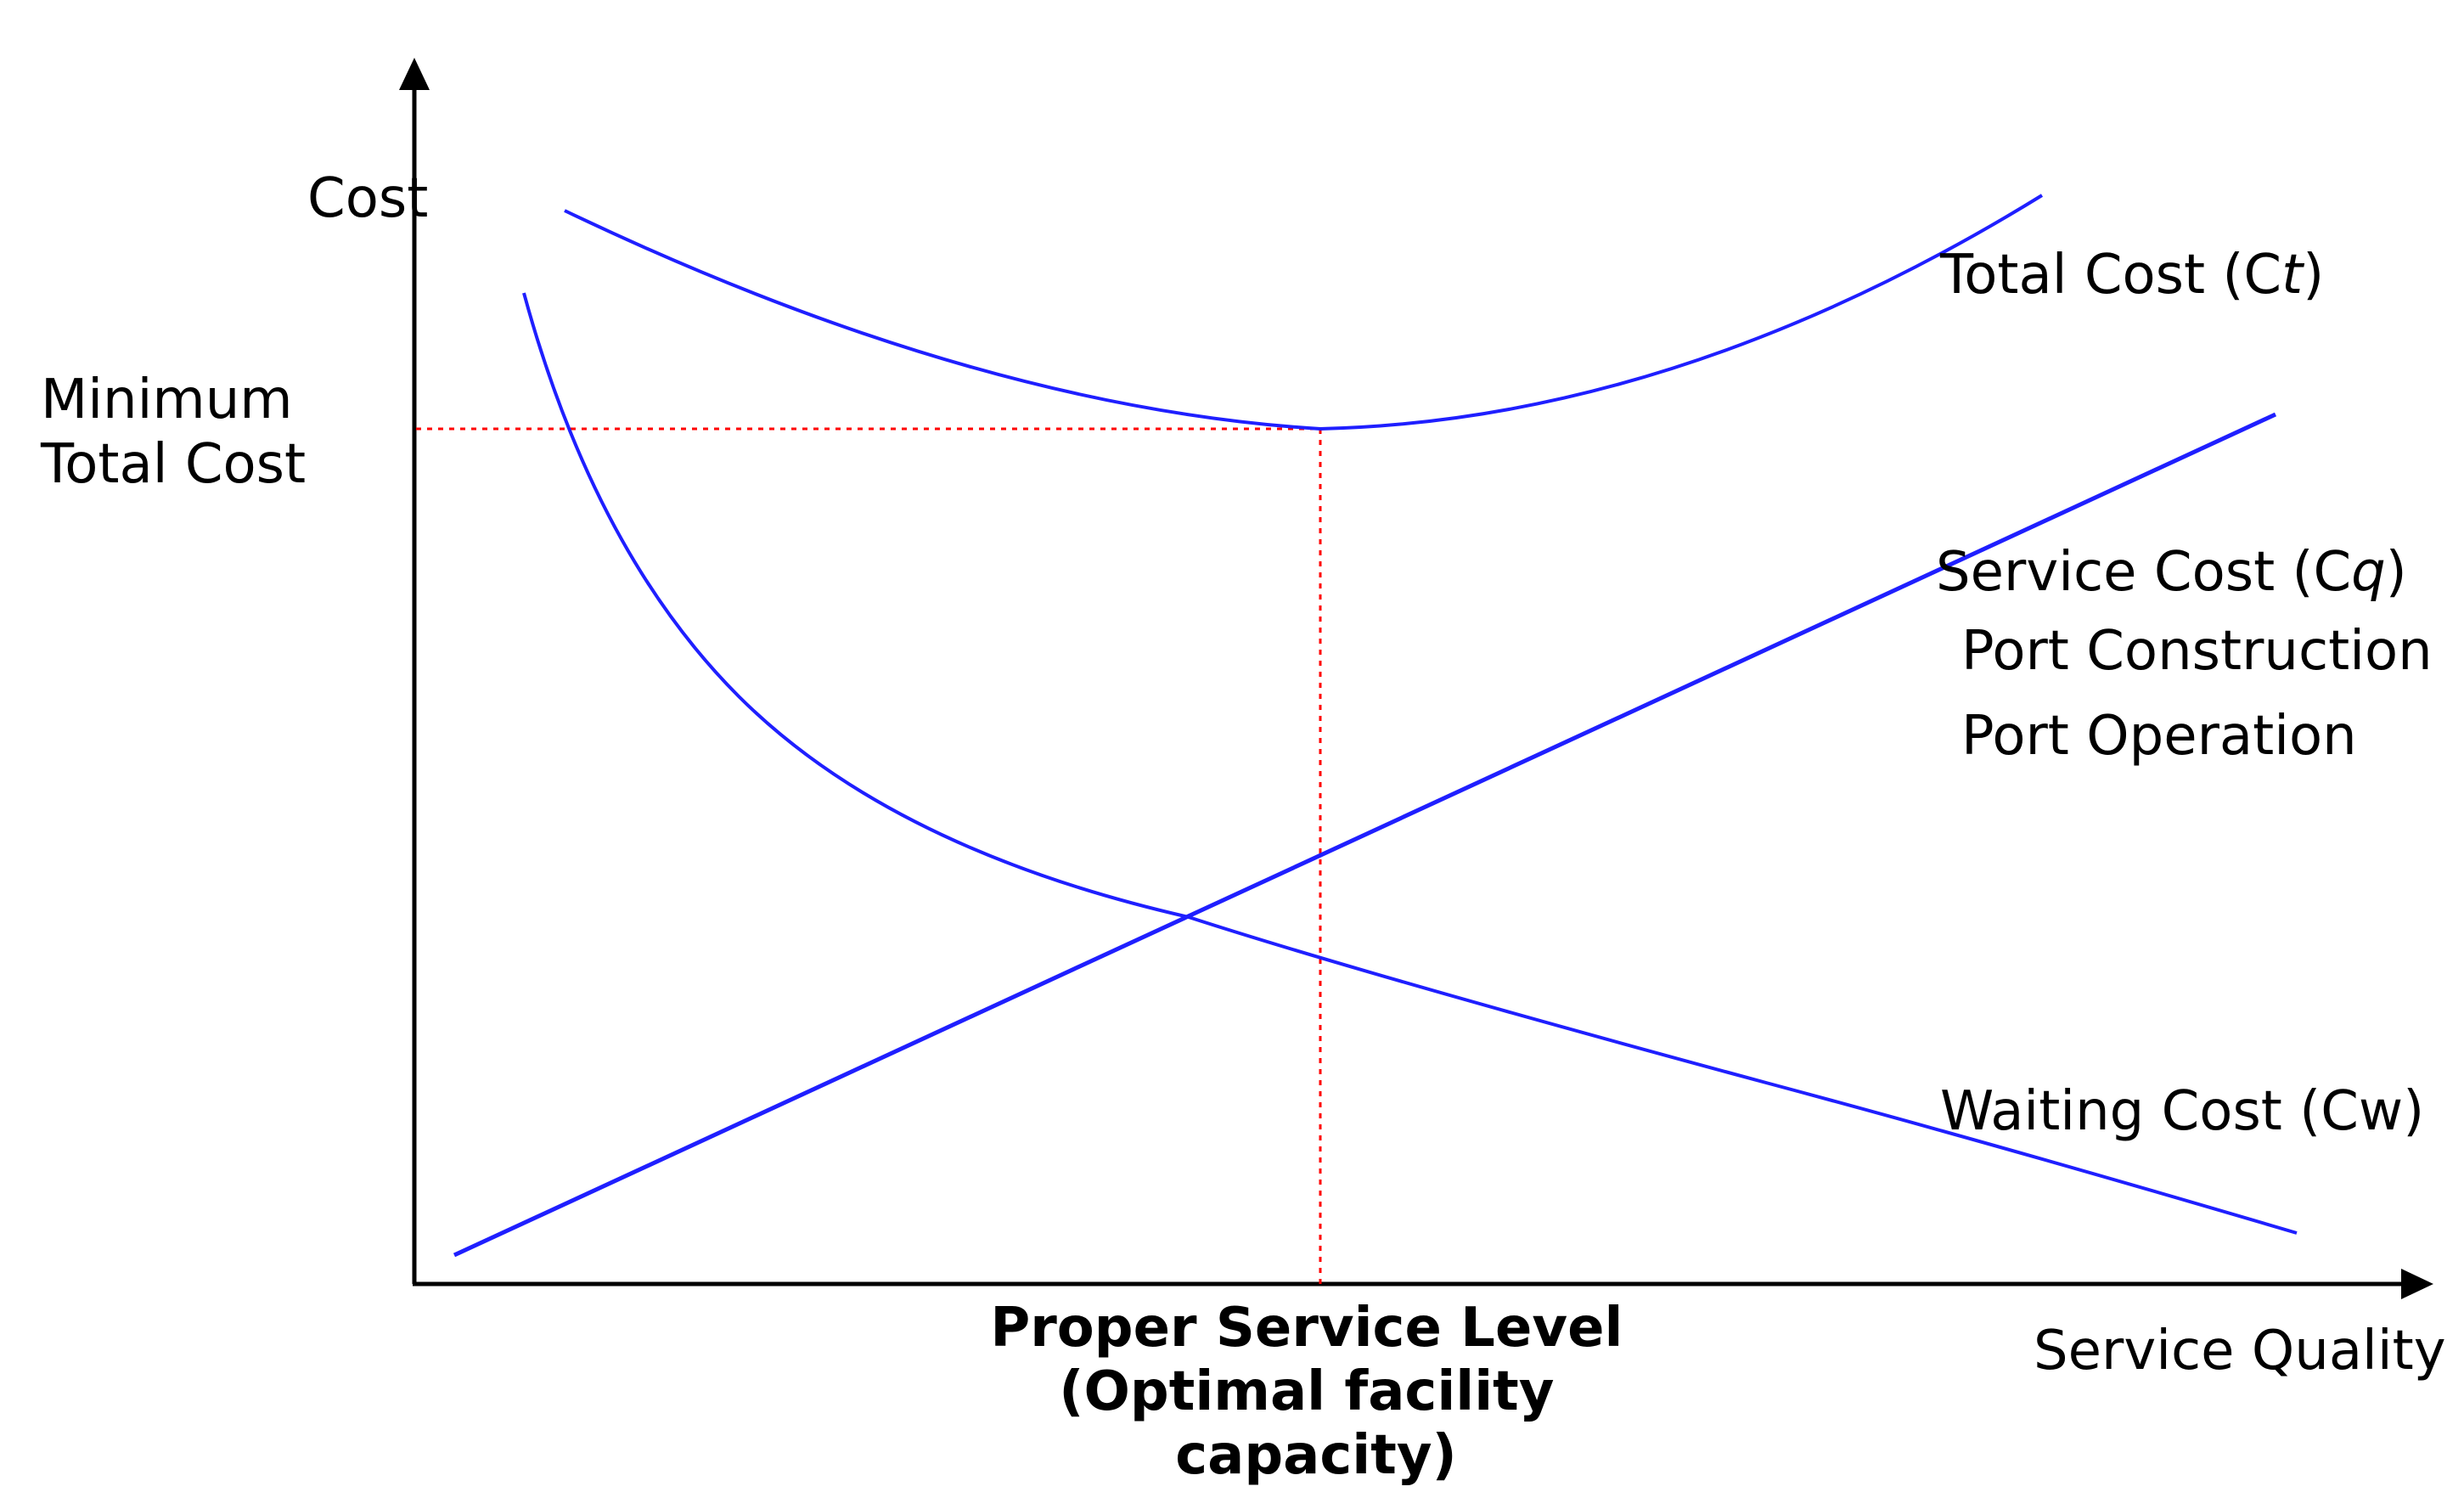 Image resolution: width=2464 pixels, height=1509 pixels. What do you see at coordinates (2159, 736) in the screenshot?
I see `port-operation-label: Port Operation` at bounding box center [2159, 736].